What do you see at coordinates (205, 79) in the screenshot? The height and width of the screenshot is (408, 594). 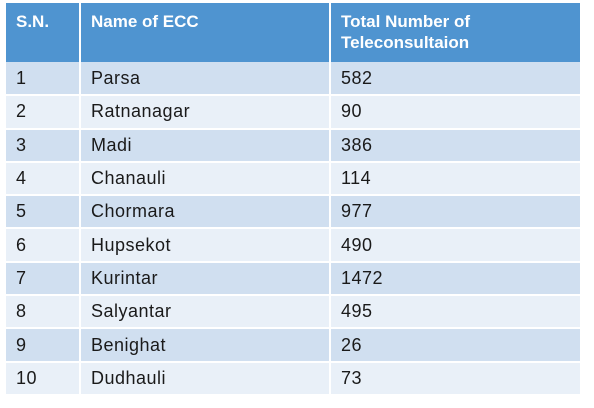 I see `cell-ecc-name: Parsa` at bounding box center [205, 79].